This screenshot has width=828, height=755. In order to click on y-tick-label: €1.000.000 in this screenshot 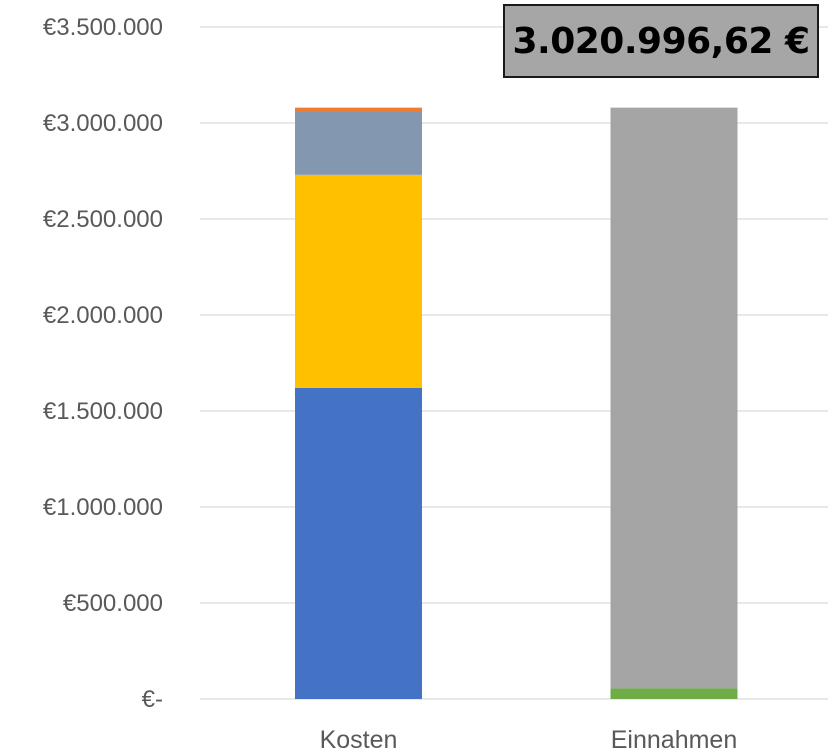, I will do `click(103, 507)`.